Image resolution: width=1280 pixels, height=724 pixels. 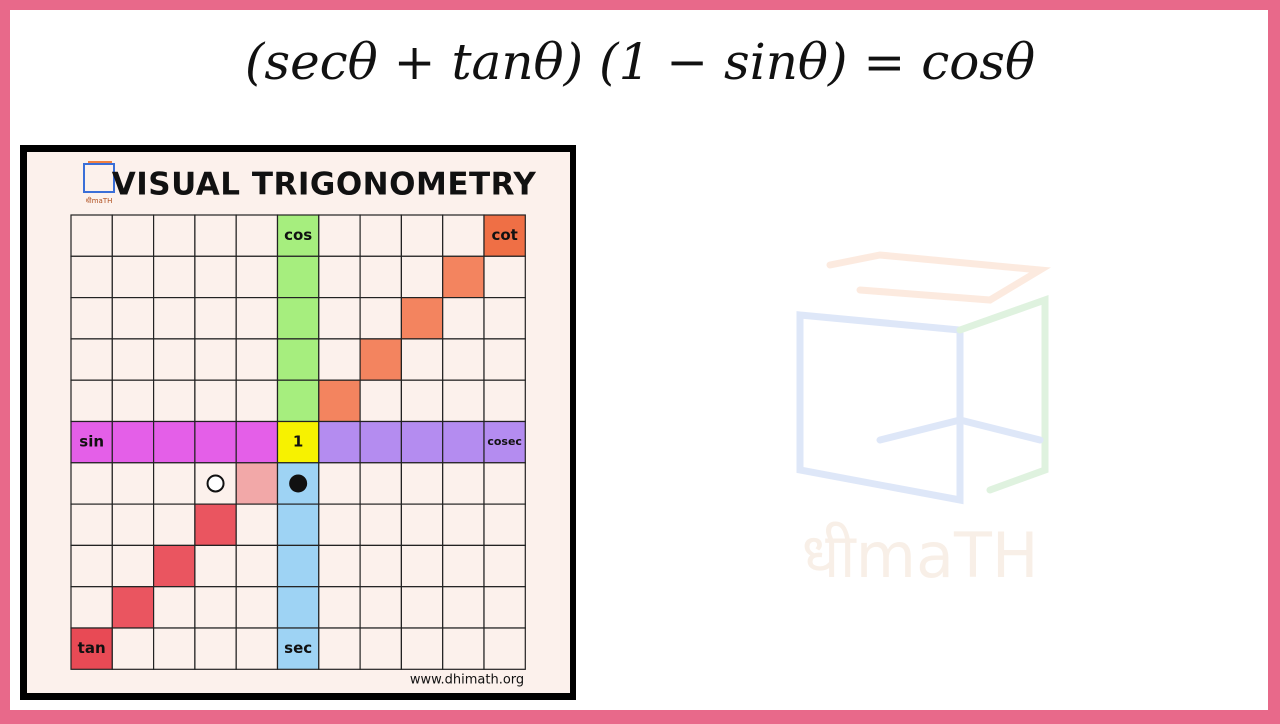 I want to click on cell-label: cosec, so click(x=504, y=441).